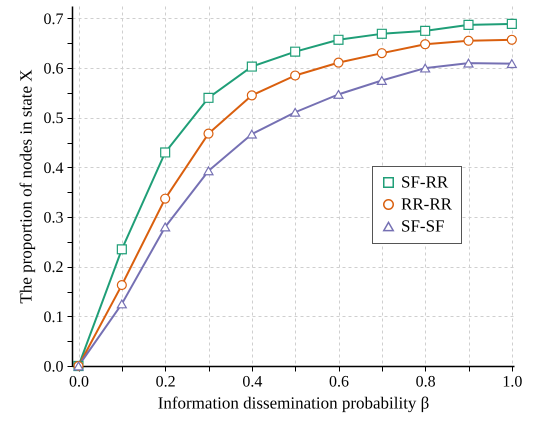  Describe the element at coordinates (166, 382) in the screenshot. I see `x-tick-label: 0.2` at that location.